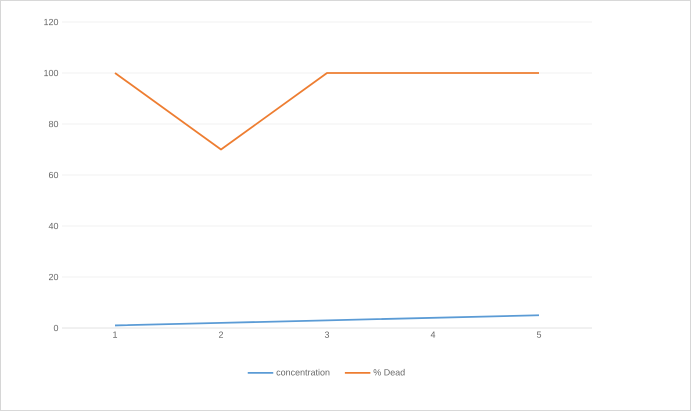  I want to click on x-tick-label: 5, so click(539, 335).